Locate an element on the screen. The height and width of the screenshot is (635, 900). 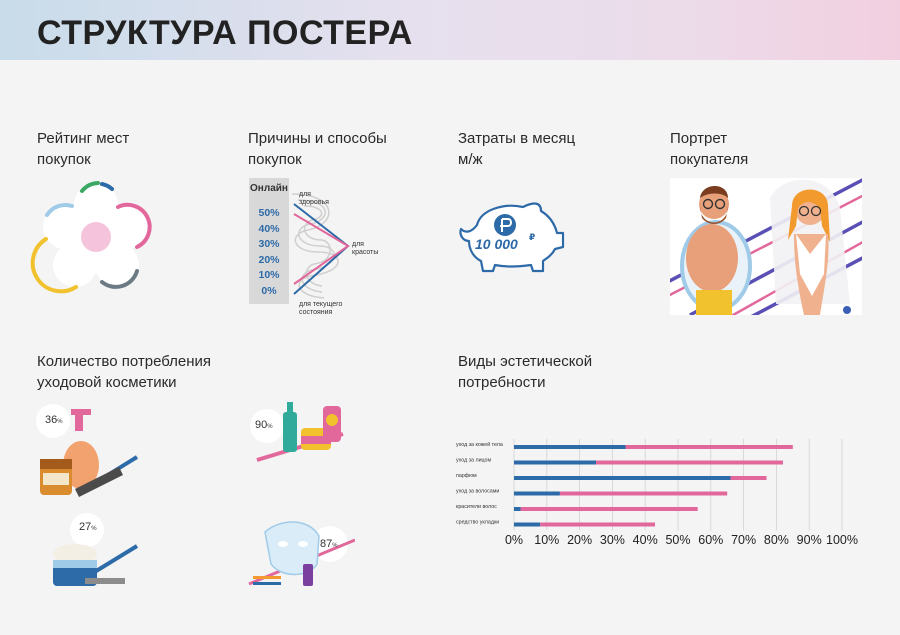
consumption-item-1-value: 36% is located at coordinates (54, 420).